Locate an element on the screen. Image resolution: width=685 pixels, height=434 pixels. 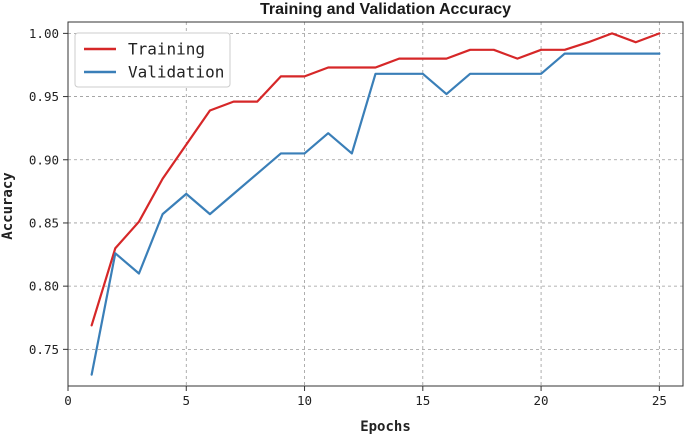
legend: Training Validation is located at coordinates (152, 60).